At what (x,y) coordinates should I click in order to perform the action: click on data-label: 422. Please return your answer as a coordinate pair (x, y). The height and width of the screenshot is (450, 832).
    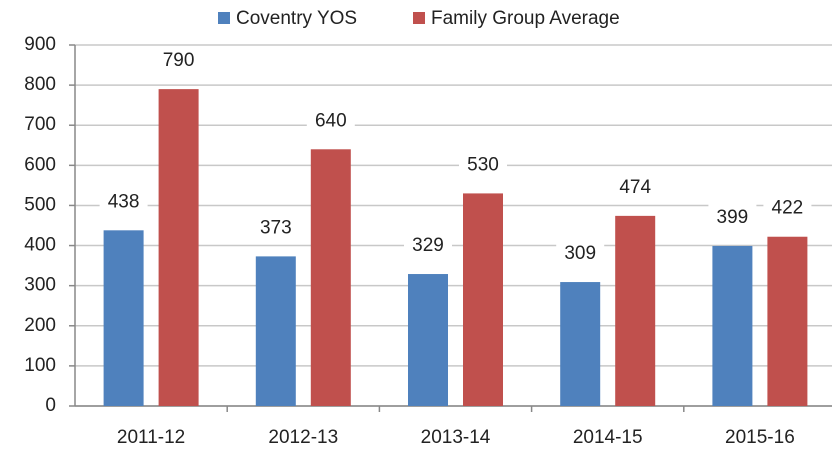
    Looking at the image, I should click on (788, 208).